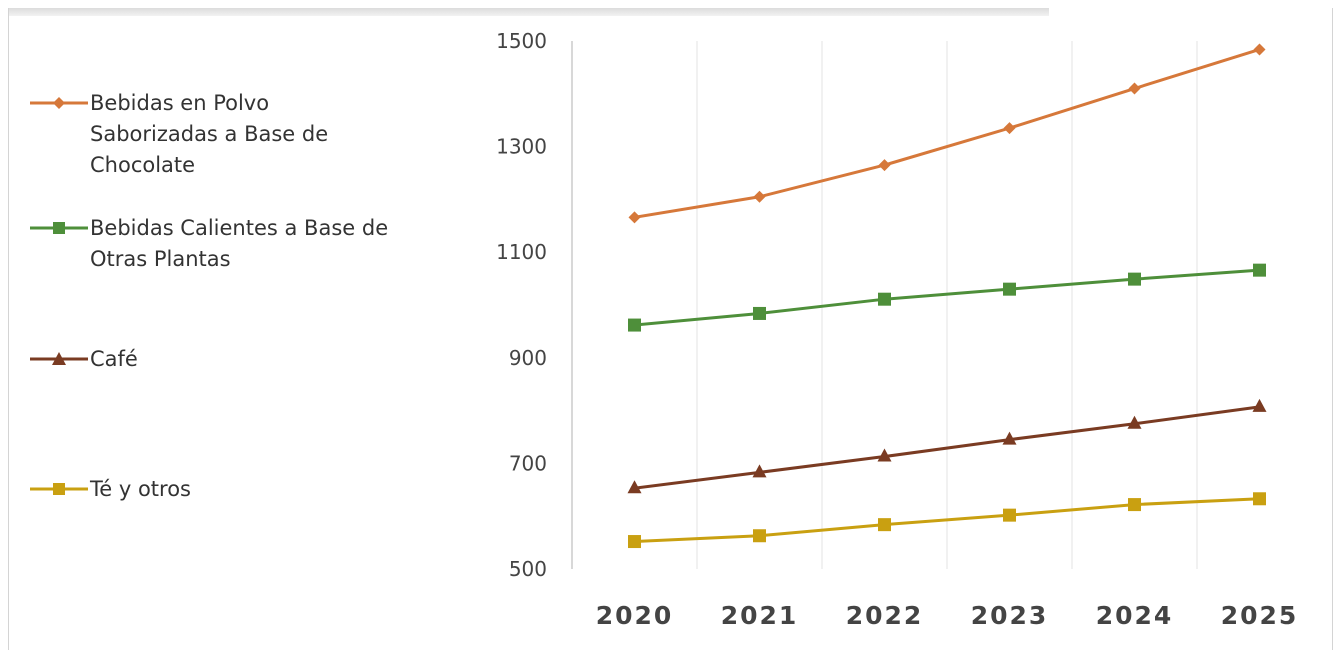 Image resolution: width=1340 pixels, height=650 pixels. What do you see at coordinates (885, 615) in the screenshot?
I see `x-tick-label: 2022` at bounding box center [885, 615].